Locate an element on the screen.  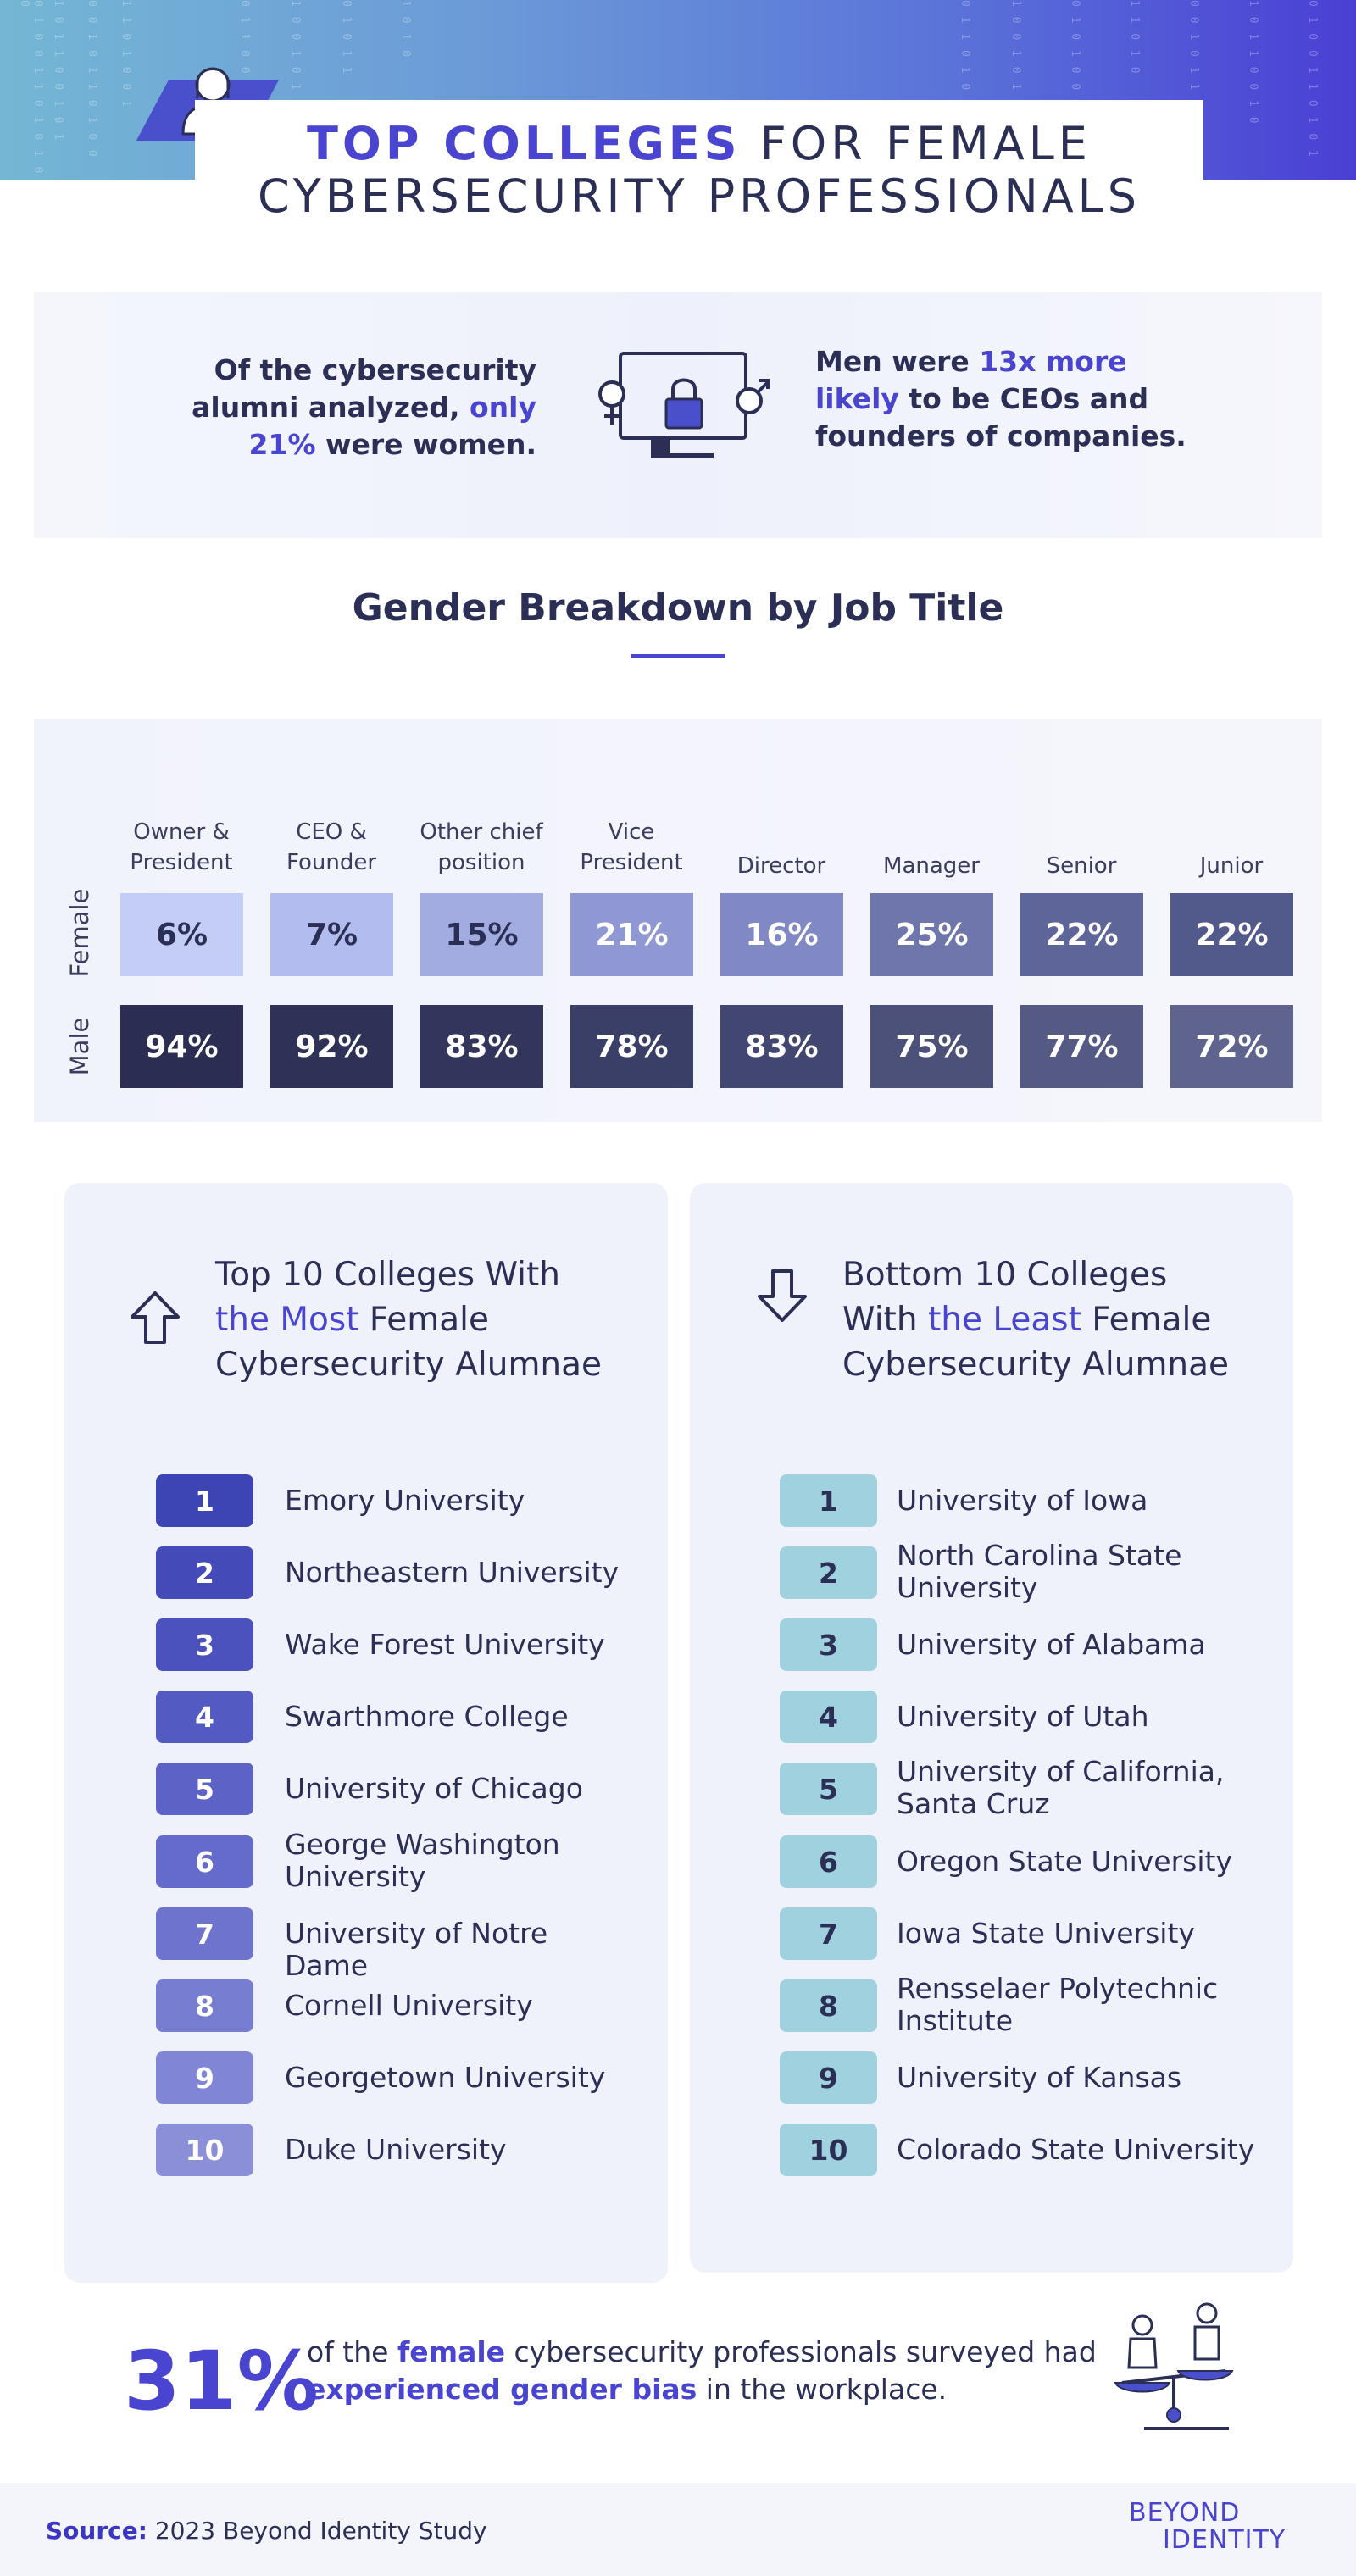
female-cell: 15% is located at coordinates (482, 934).